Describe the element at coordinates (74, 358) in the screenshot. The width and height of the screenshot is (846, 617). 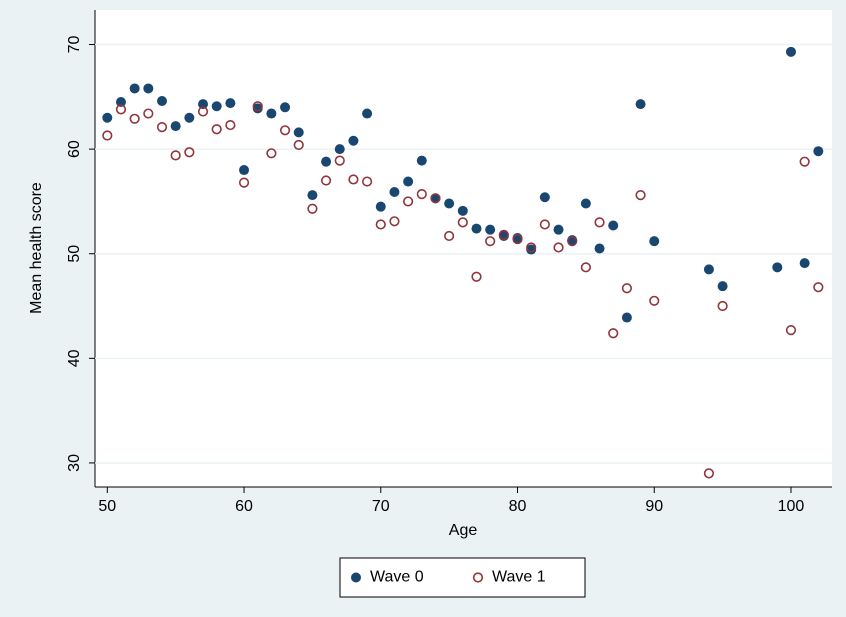
I see `y-tick-label: 40` at that location.